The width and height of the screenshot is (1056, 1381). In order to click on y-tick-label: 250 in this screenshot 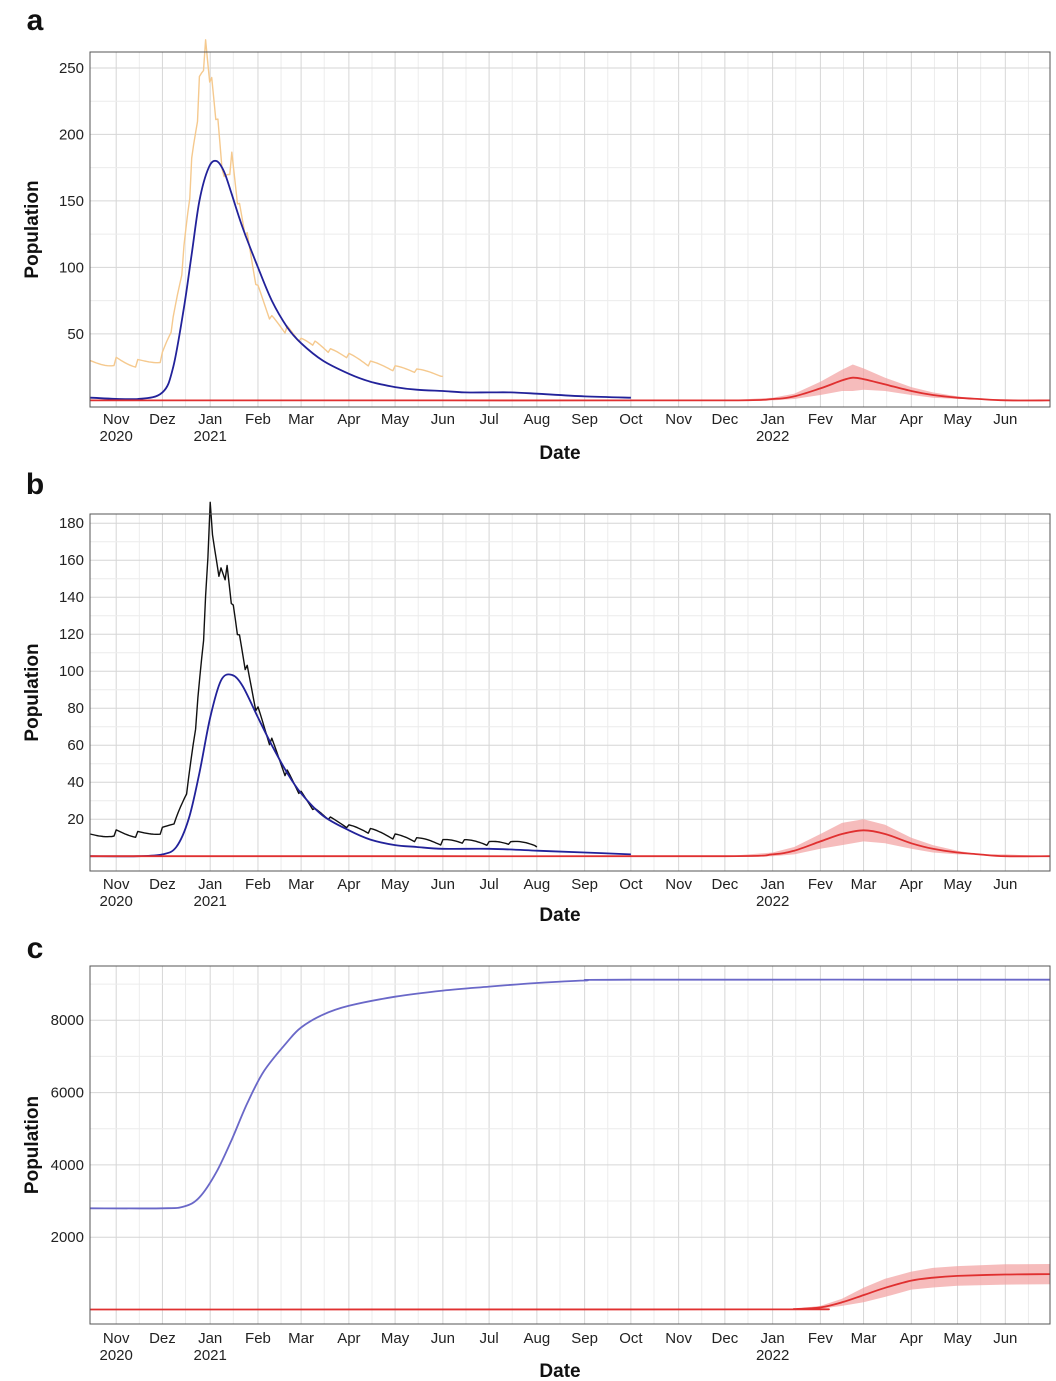, I will do `click(71, 68)`.